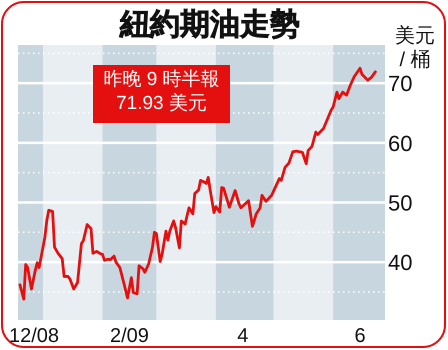 This screenshot has height=350, width=448. I want to click on y-tick-label: 60, so click(400, 143).